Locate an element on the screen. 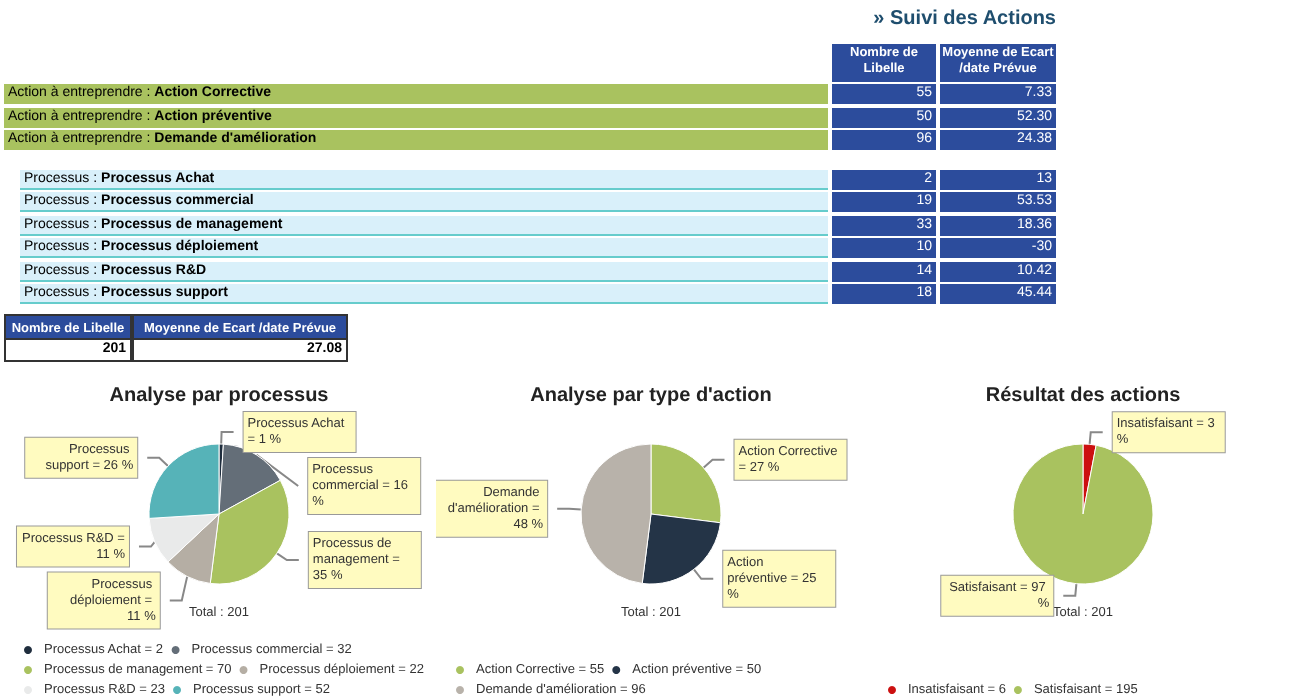 This screenshot has height=700, width=1300. chart-title: Résultat des actions is located at coordinates (1083, 396).